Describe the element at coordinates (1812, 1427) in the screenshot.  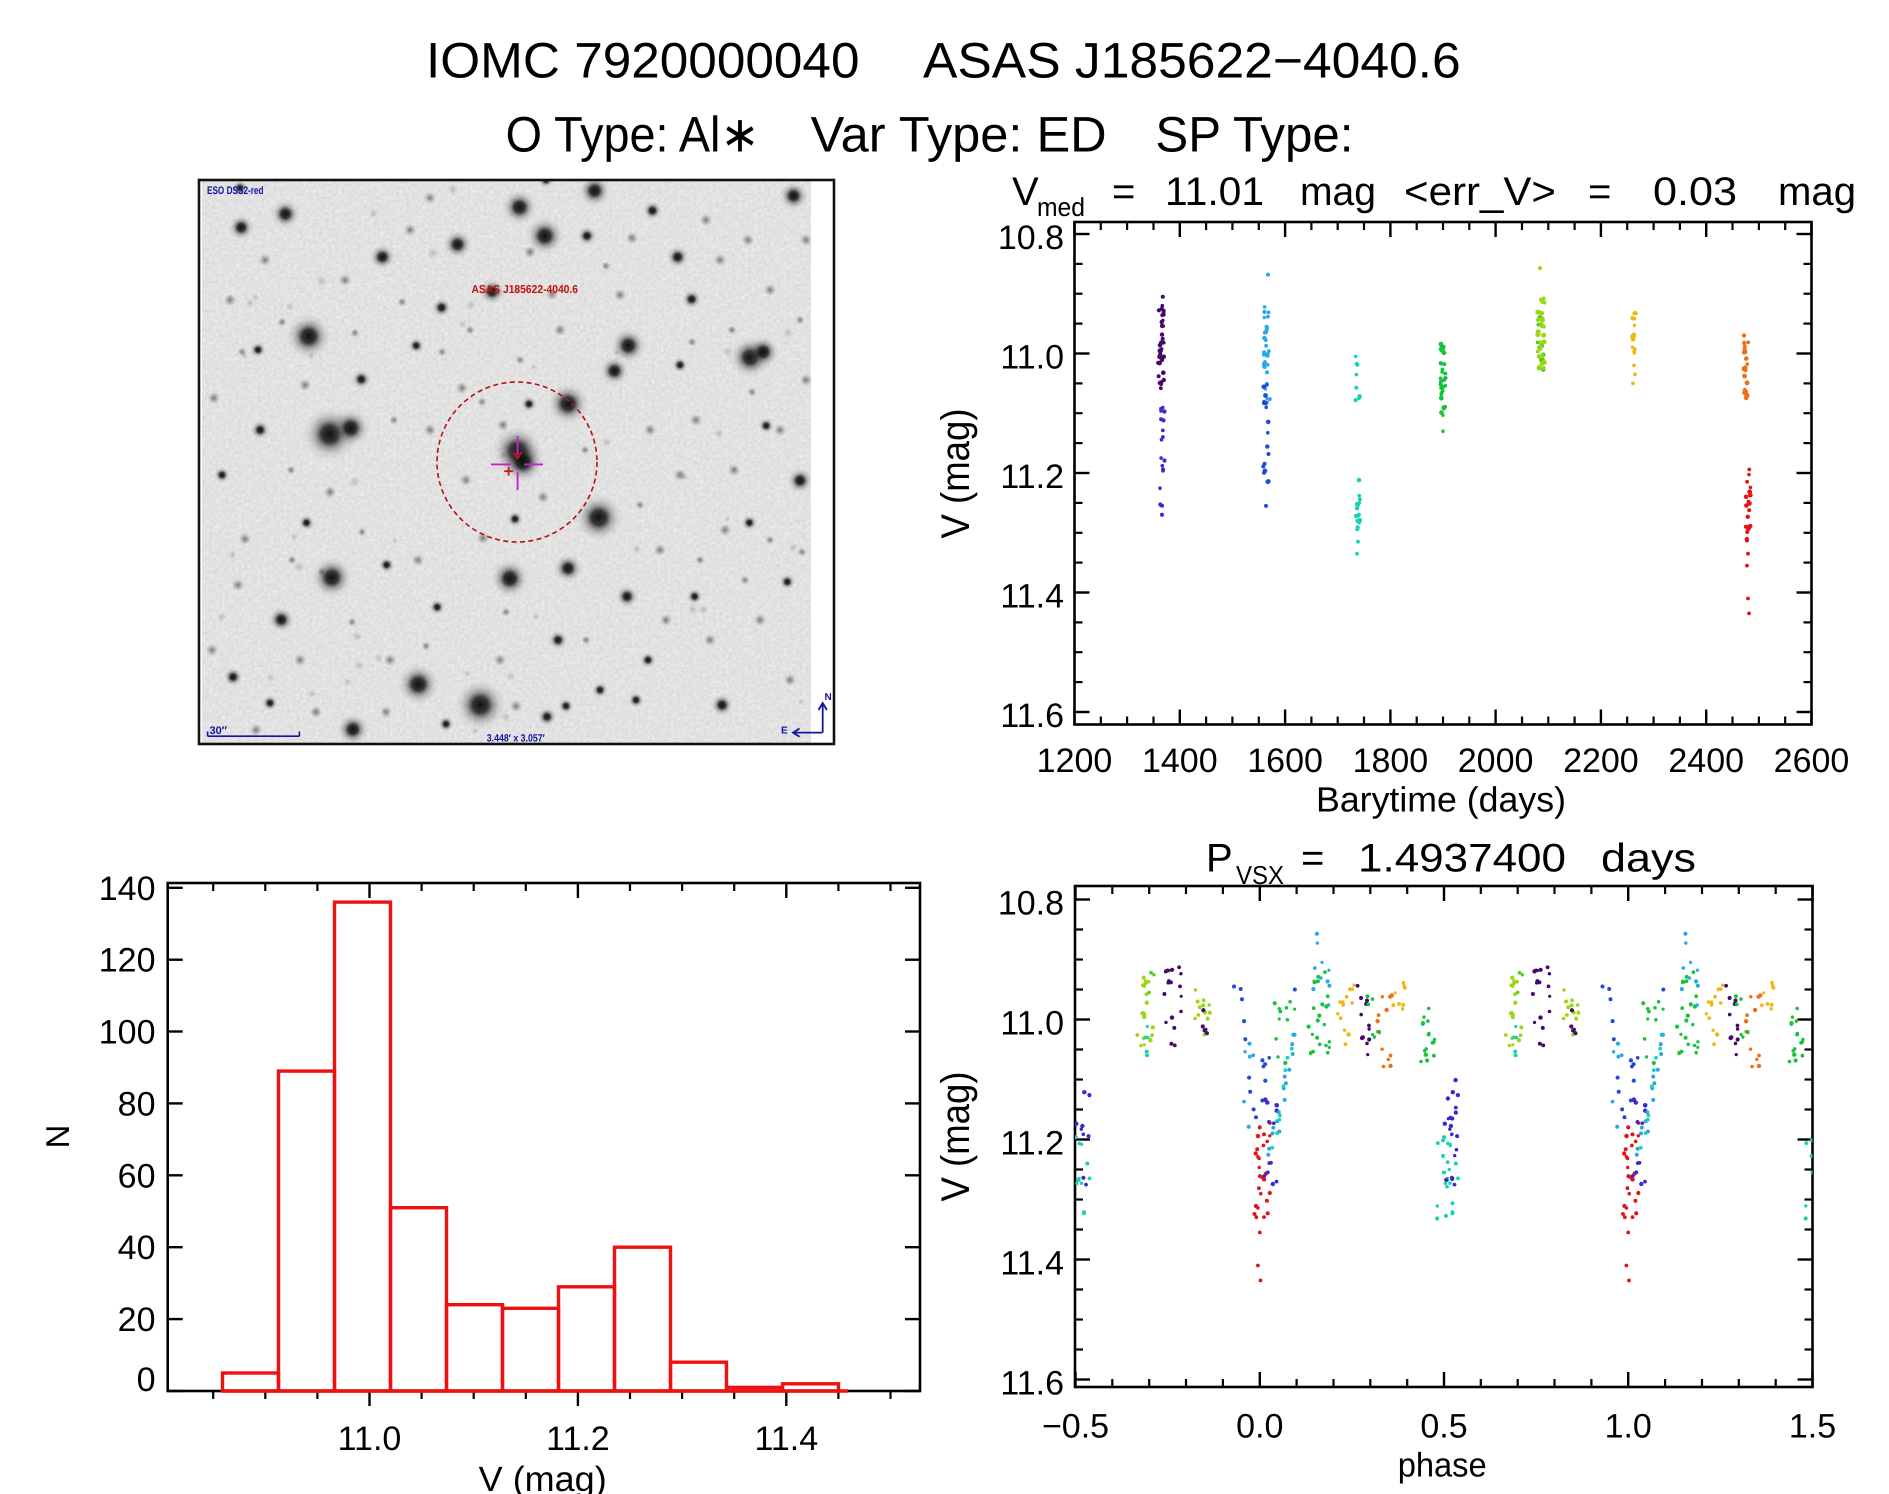
I see `svg-text: 1.5` at that location.